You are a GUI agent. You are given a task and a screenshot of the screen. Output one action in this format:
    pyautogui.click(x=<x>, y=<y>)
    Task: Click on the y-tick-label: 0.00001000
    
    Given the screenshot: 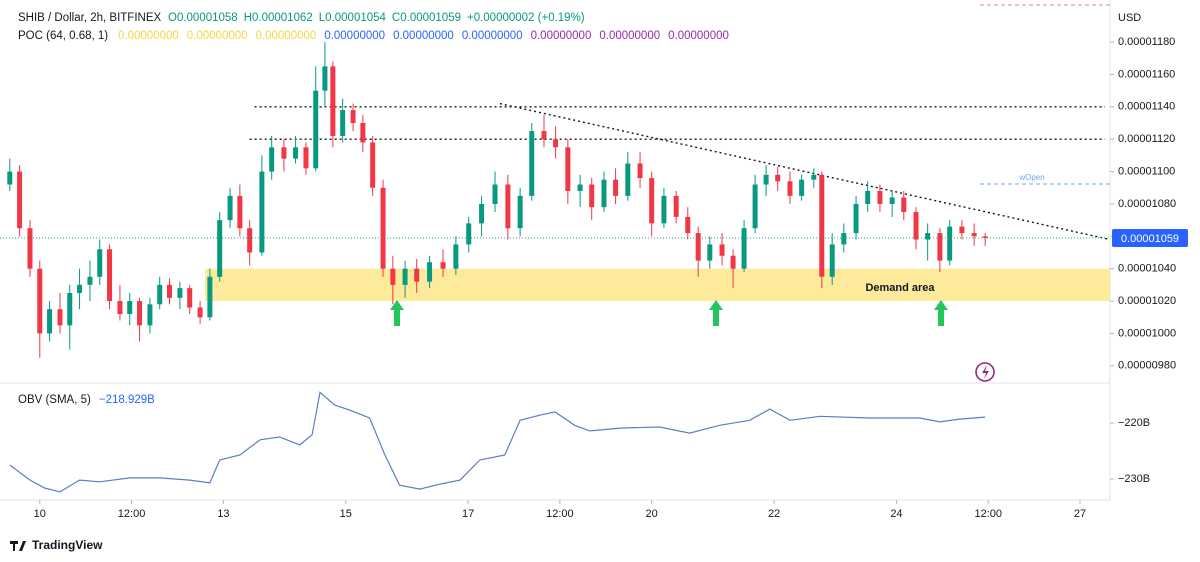 What is the action you would take?
    pyautogui.click(x=1147, y=333)
    